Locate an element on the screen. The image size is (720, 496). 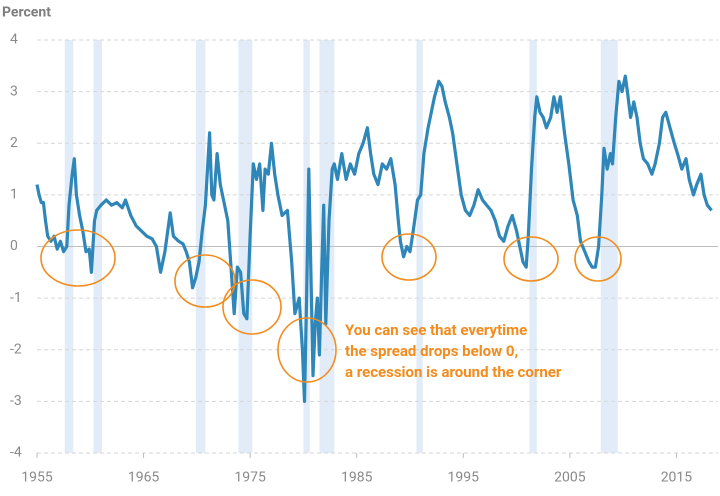
y-axis-label: Percent is located at coordinates (26, 13).